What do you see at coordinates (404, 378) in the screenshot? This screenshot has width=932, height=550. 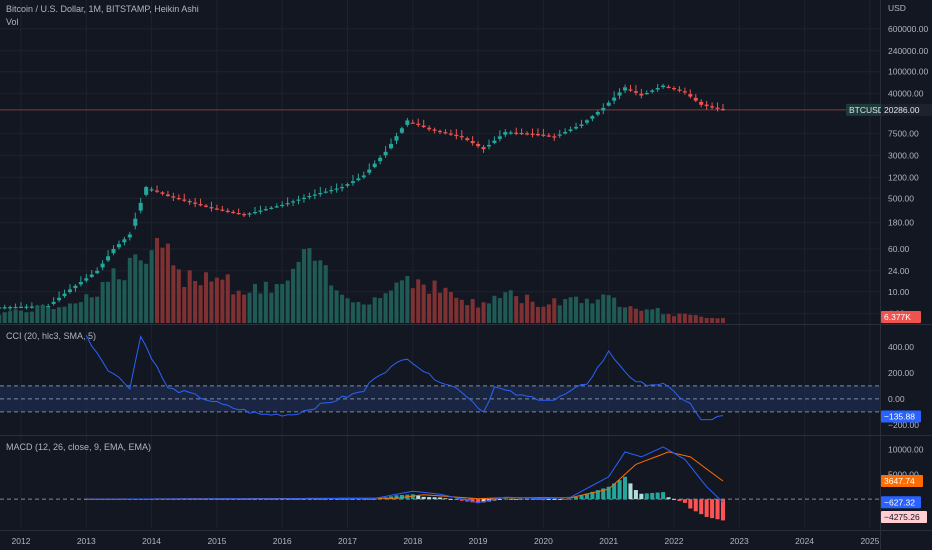 I see `cci-line` at bounding box center [404, 378].